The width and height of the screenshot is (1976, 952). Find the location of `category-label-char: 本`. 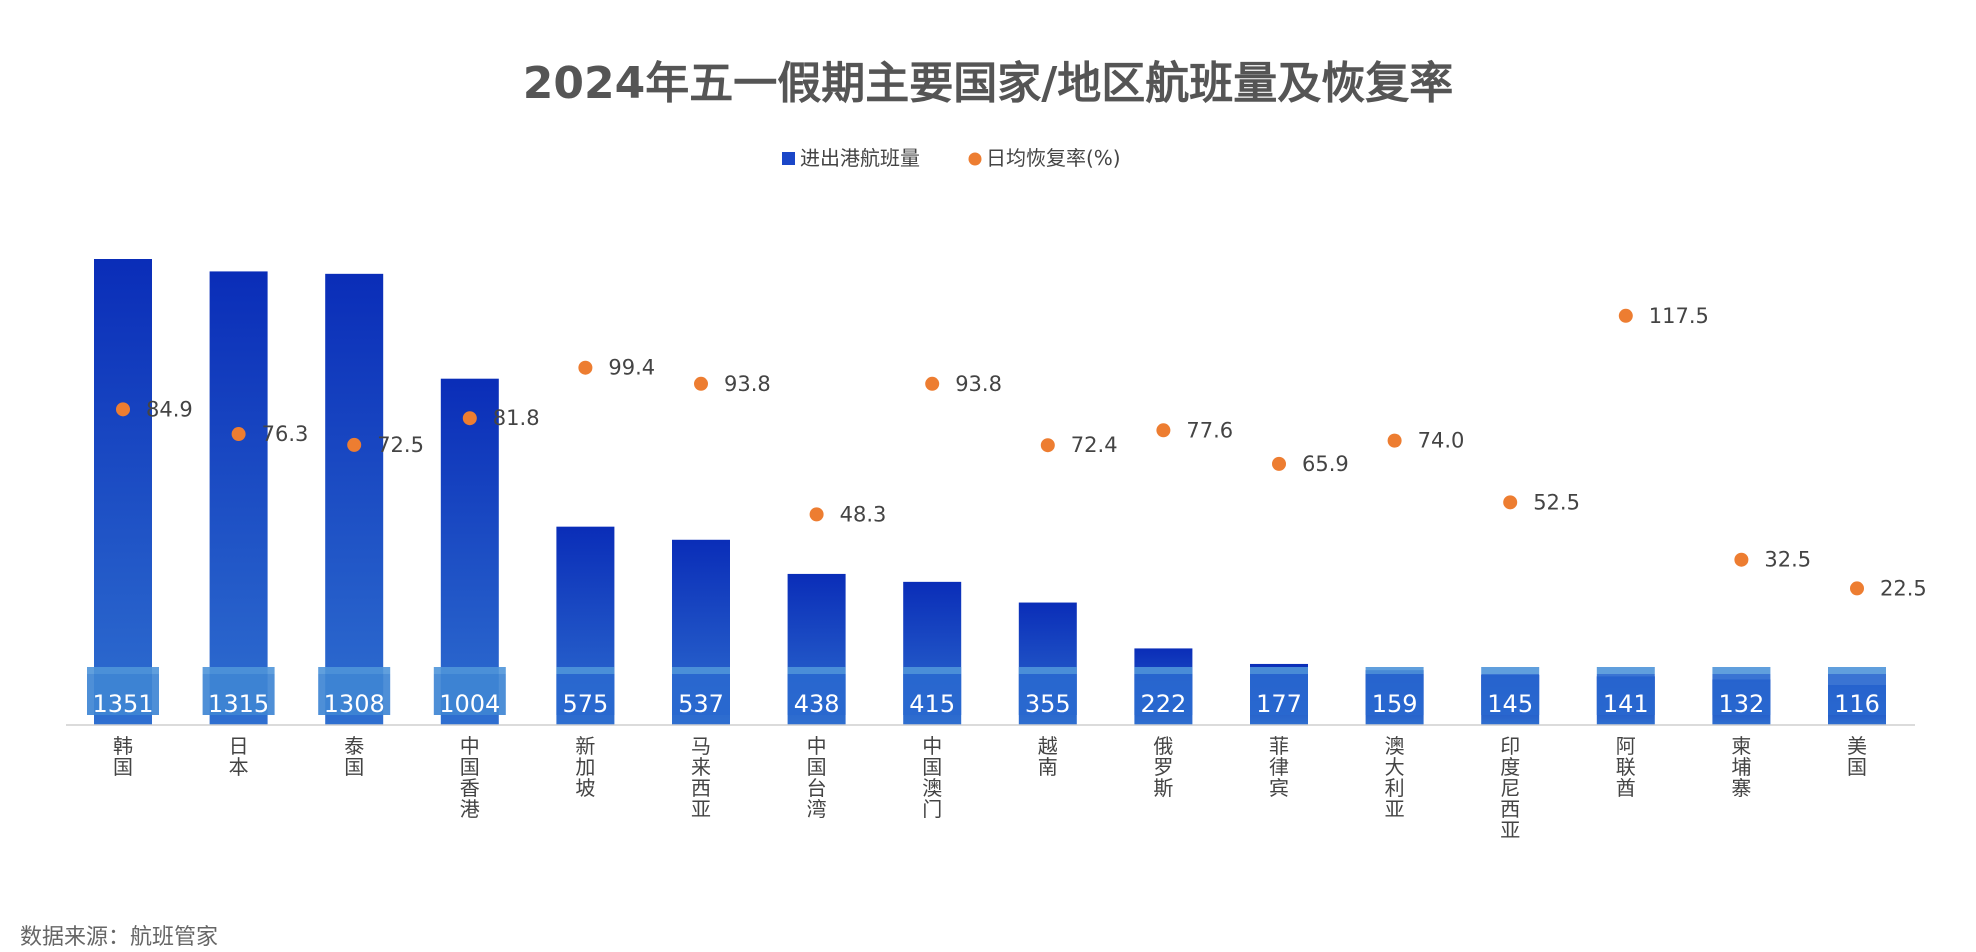

category-label-char: 本 is located at coordinates (239, 767).